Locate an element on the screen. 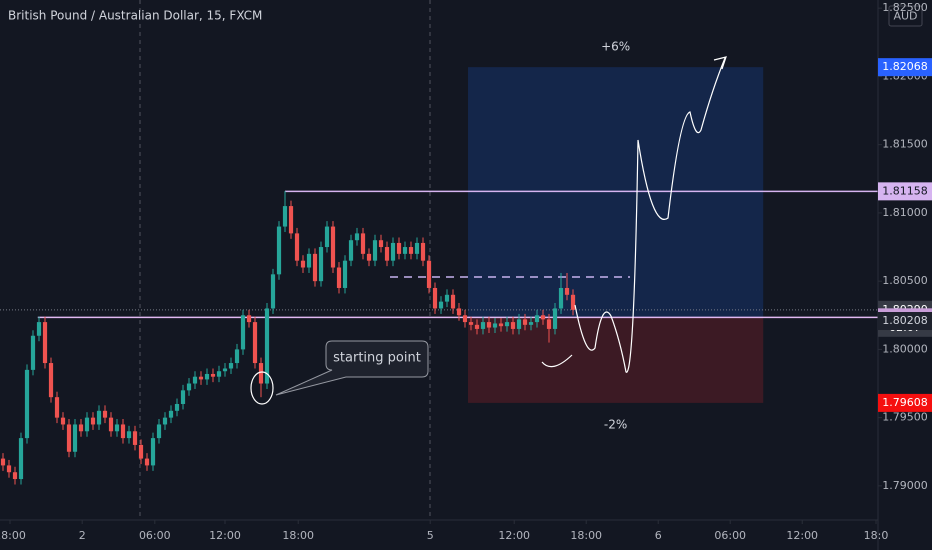  highlight-circle is located at coordinates (262, 388).